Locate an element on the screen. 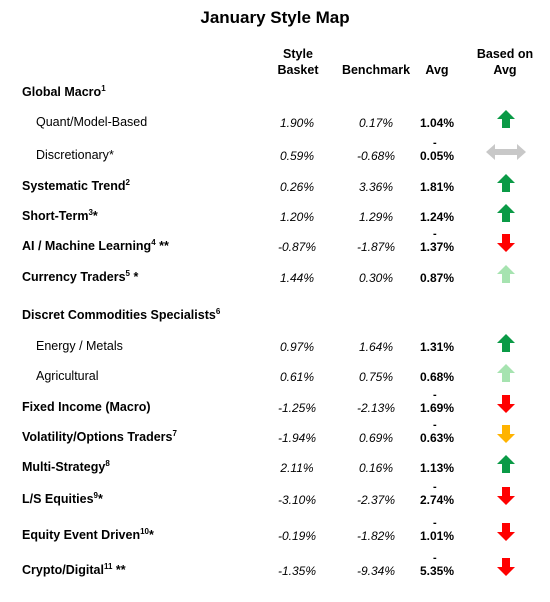 This screenshot has height=602, width=550. avg-value: 0.87% is located at coordinates (437, 278).